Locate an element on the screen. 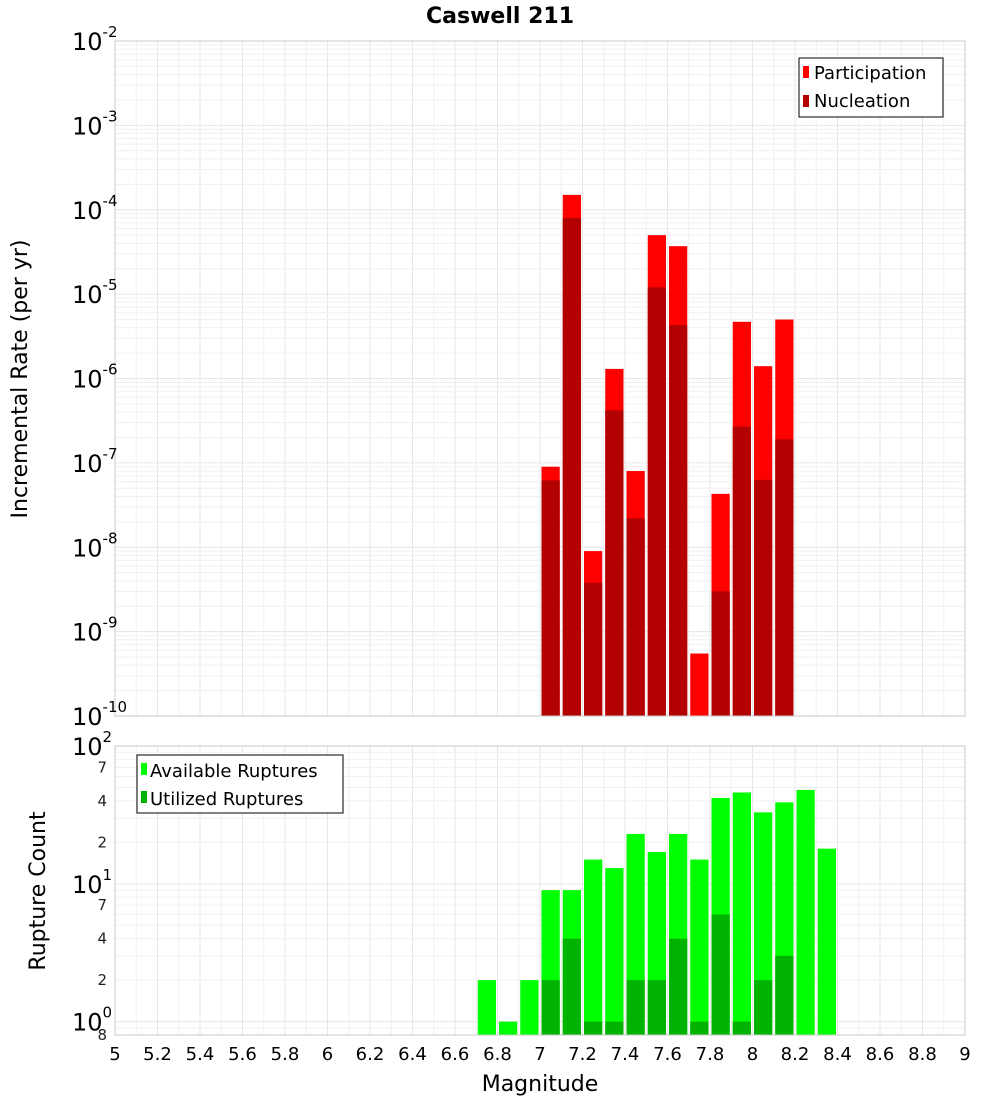 This screenshot has height=1100, width=1000. legend-label-available: Available Ruptures is located at coordinates (234, 771).